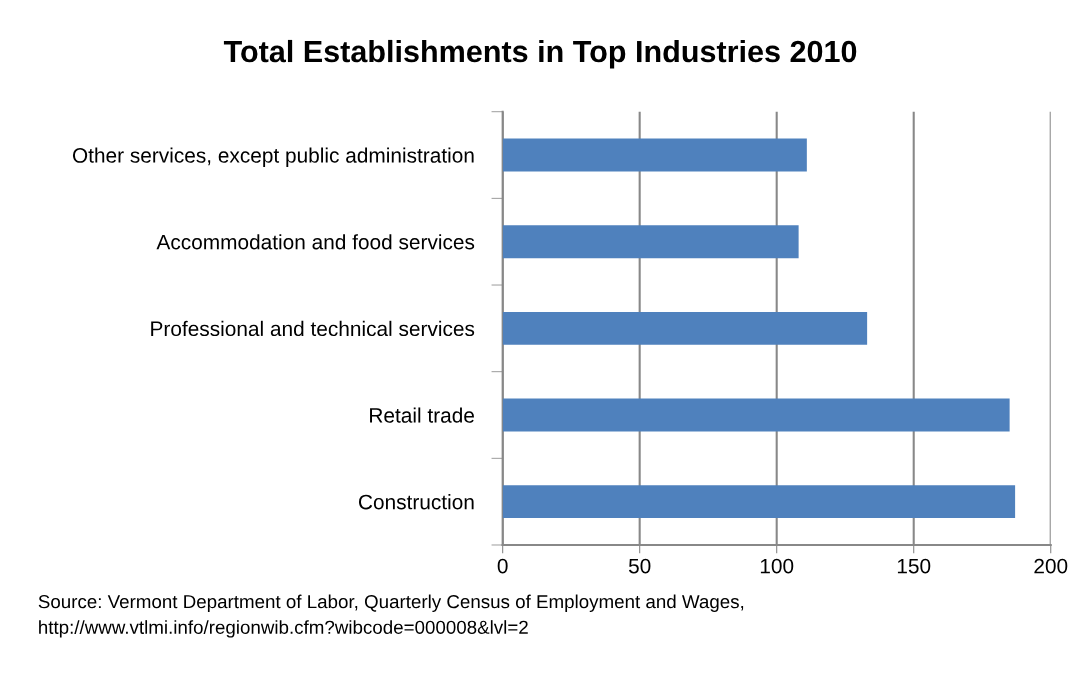 The height and width of the screenshot is (677, 1081). Describe the element at coordinates (1051, 566) in the screenshot. I see `x-tick-label: 200` at that location.